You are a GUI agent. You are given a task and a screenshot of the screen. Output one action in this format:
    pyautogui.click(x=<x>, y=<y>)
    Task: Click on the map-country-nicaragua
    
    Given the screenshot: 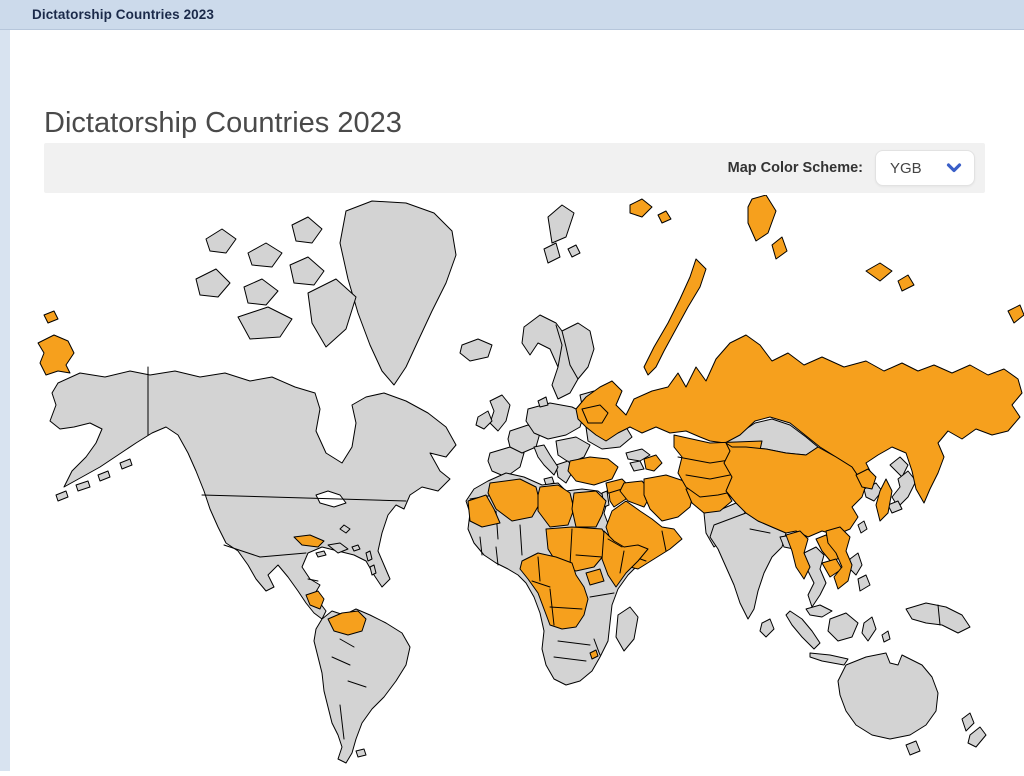 What is the action you would take?
    pyautogui.click(x=315, y=600)
    